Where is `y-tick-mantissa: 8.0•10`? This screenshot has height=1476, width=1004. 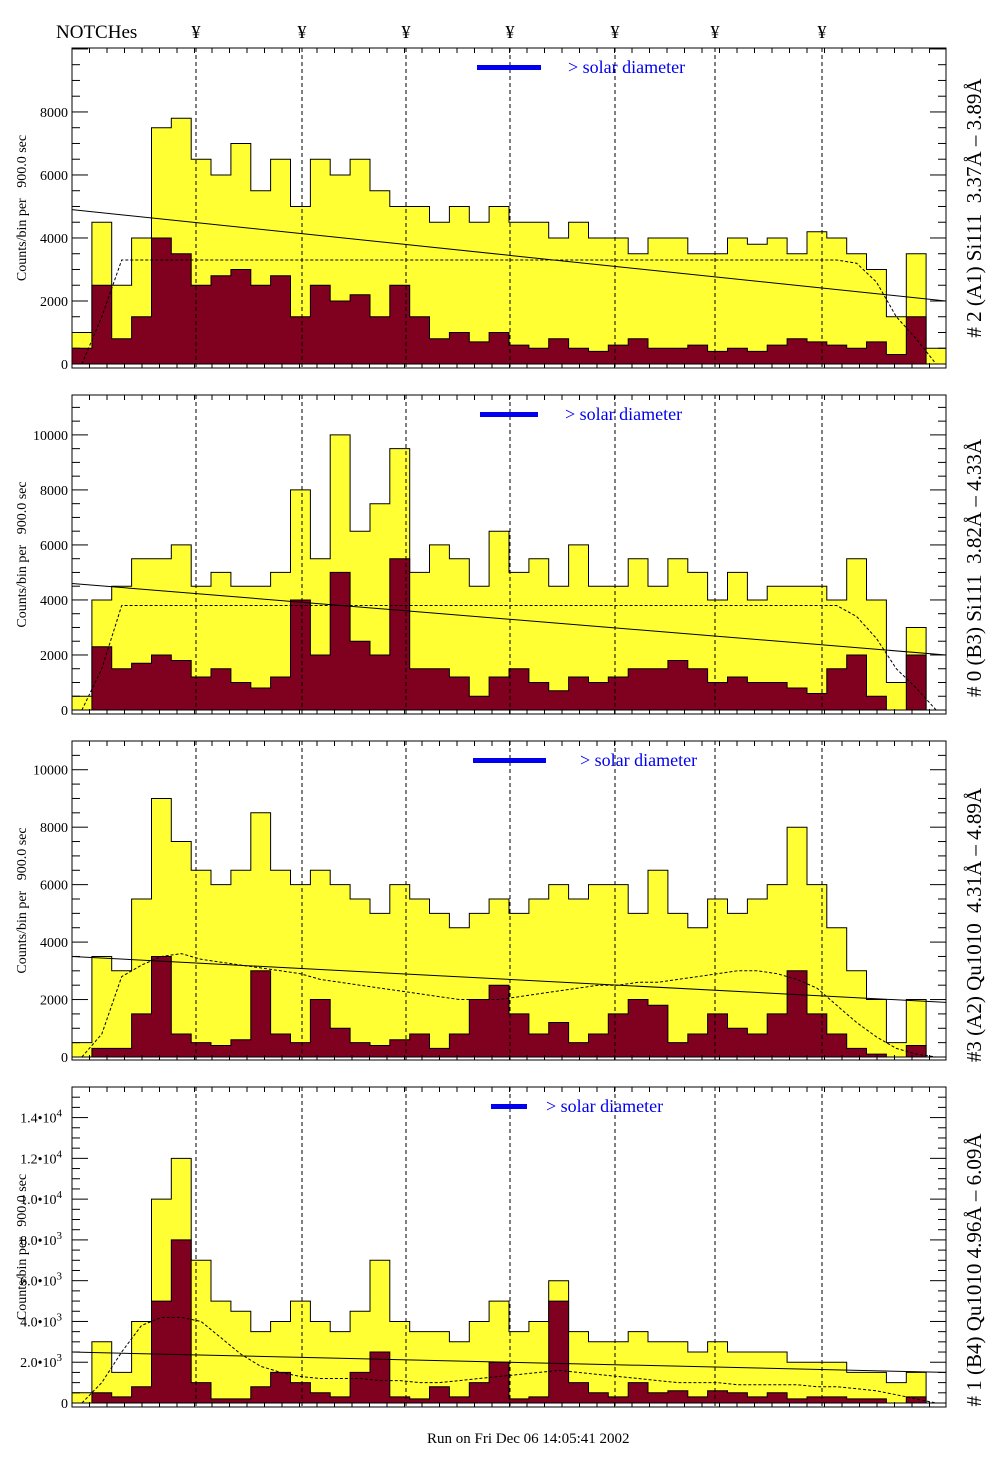
y-tick-mantissa: 8.0•10 is located at coordinates (38, 1241).